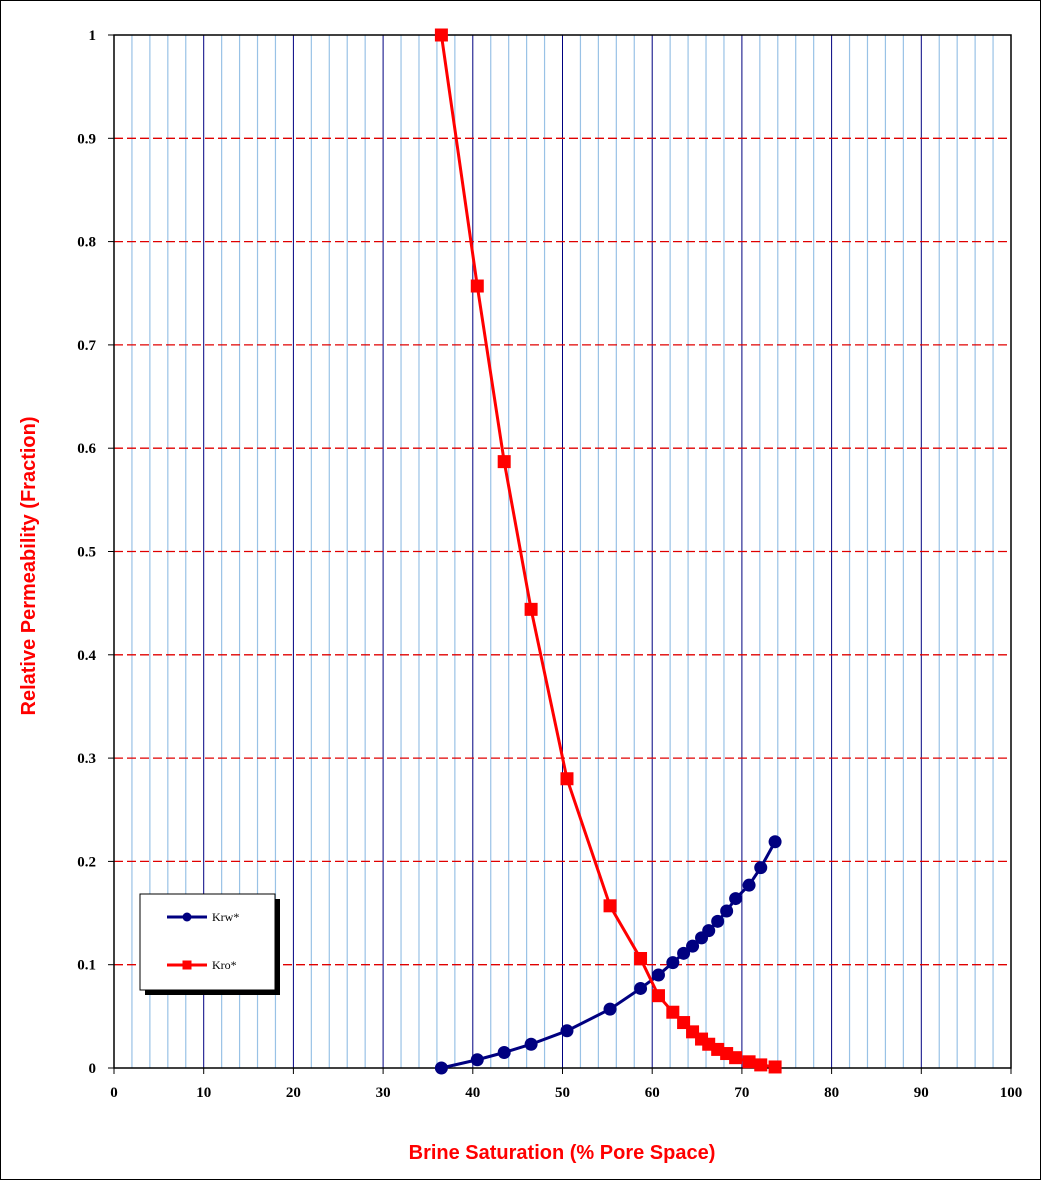  I want to click on x-tick-labels: 0 10 20 30 40 50 60 70 80 90 100, so click(566, 1093).